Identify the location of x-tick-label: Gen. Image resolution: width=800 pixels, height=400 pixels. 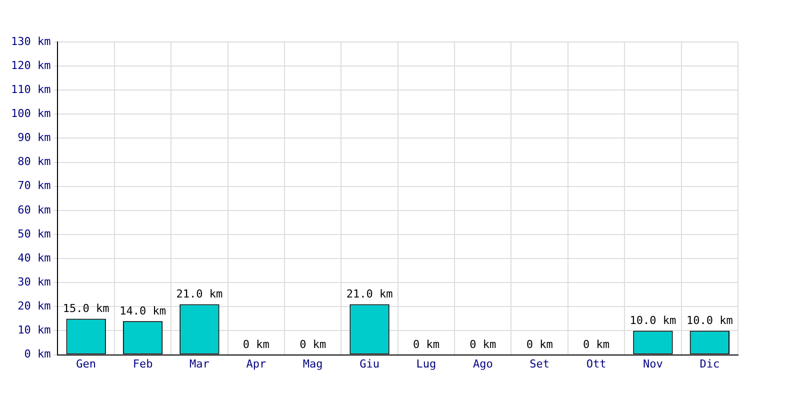
(86, 363).